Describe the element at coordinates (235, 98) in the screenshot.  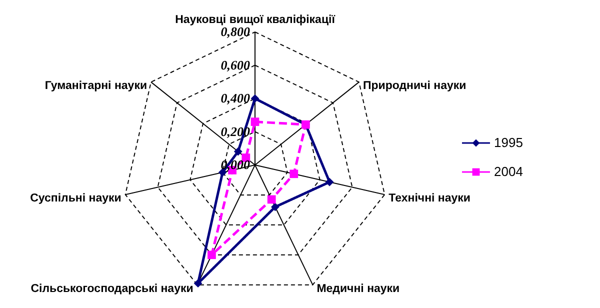
I see `y-tick-label: 0,400` at that location.